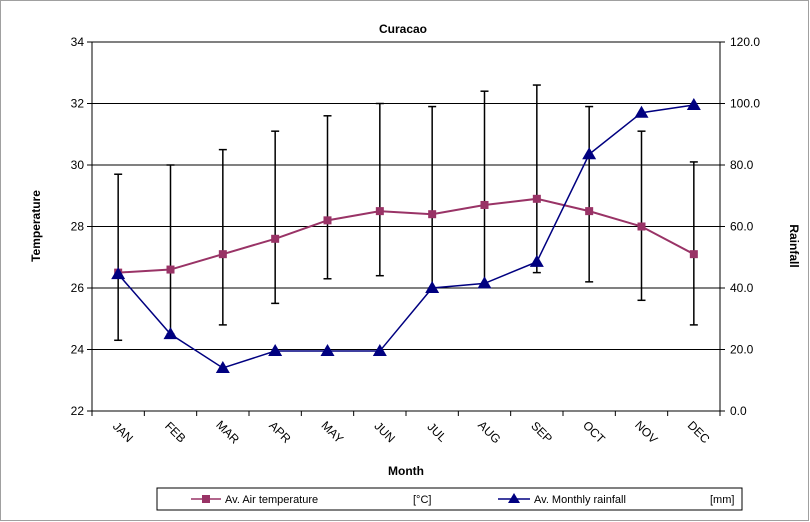 This screenshot has width=810, height=522. I want to click on legend-temp-name: Av. Air temperature, so click(271, 500).